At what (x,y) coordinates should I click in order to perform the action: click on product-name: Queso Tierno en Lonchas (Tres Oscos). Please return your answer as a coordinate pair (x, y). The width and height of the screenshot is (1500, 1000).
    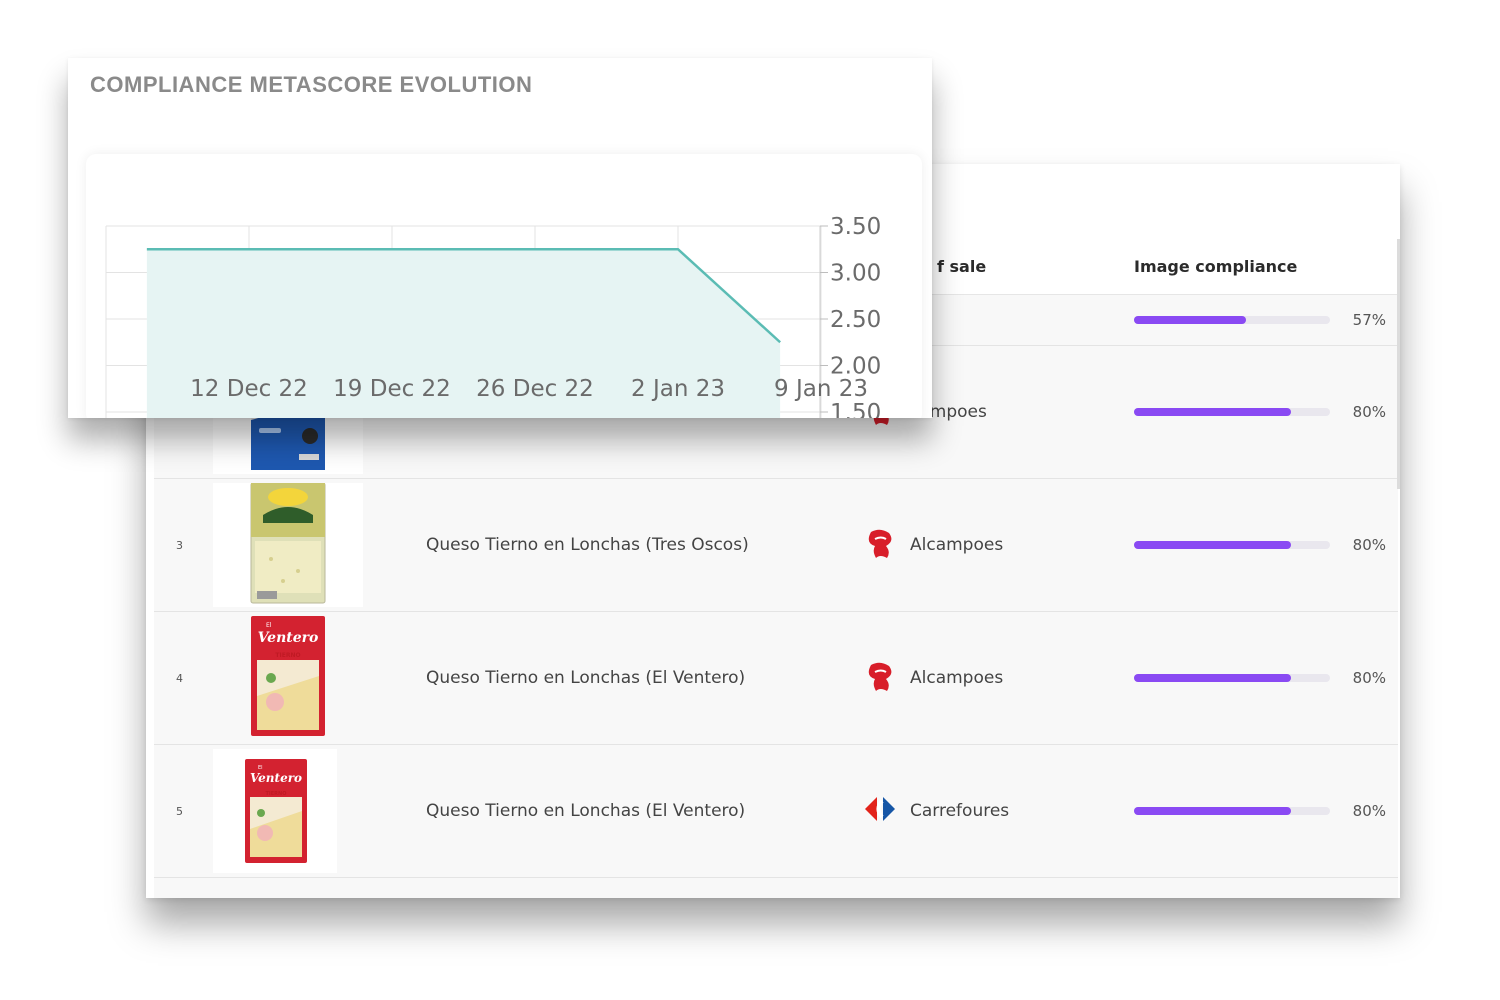
    Looking at the image, I should click on (587, 545).